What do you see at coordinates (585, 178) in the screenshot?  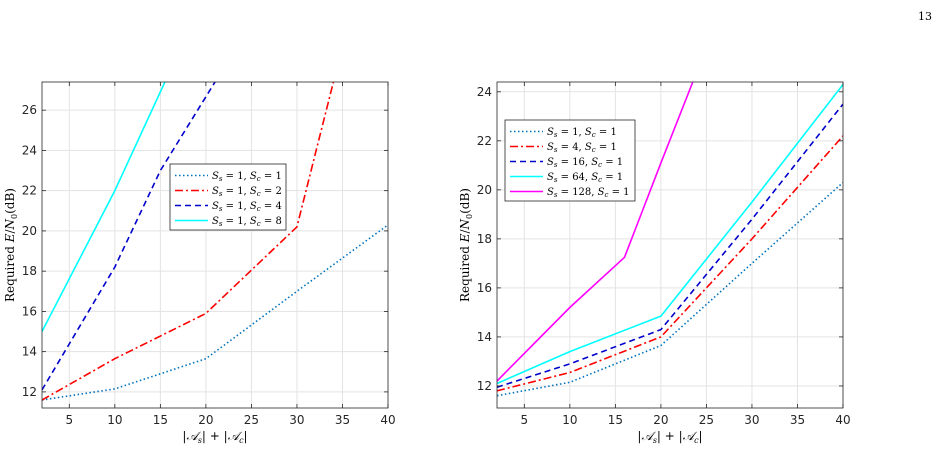 I see `legend-label-3: Ss = 64, Sc = 1` at bounding box center [585, 178].